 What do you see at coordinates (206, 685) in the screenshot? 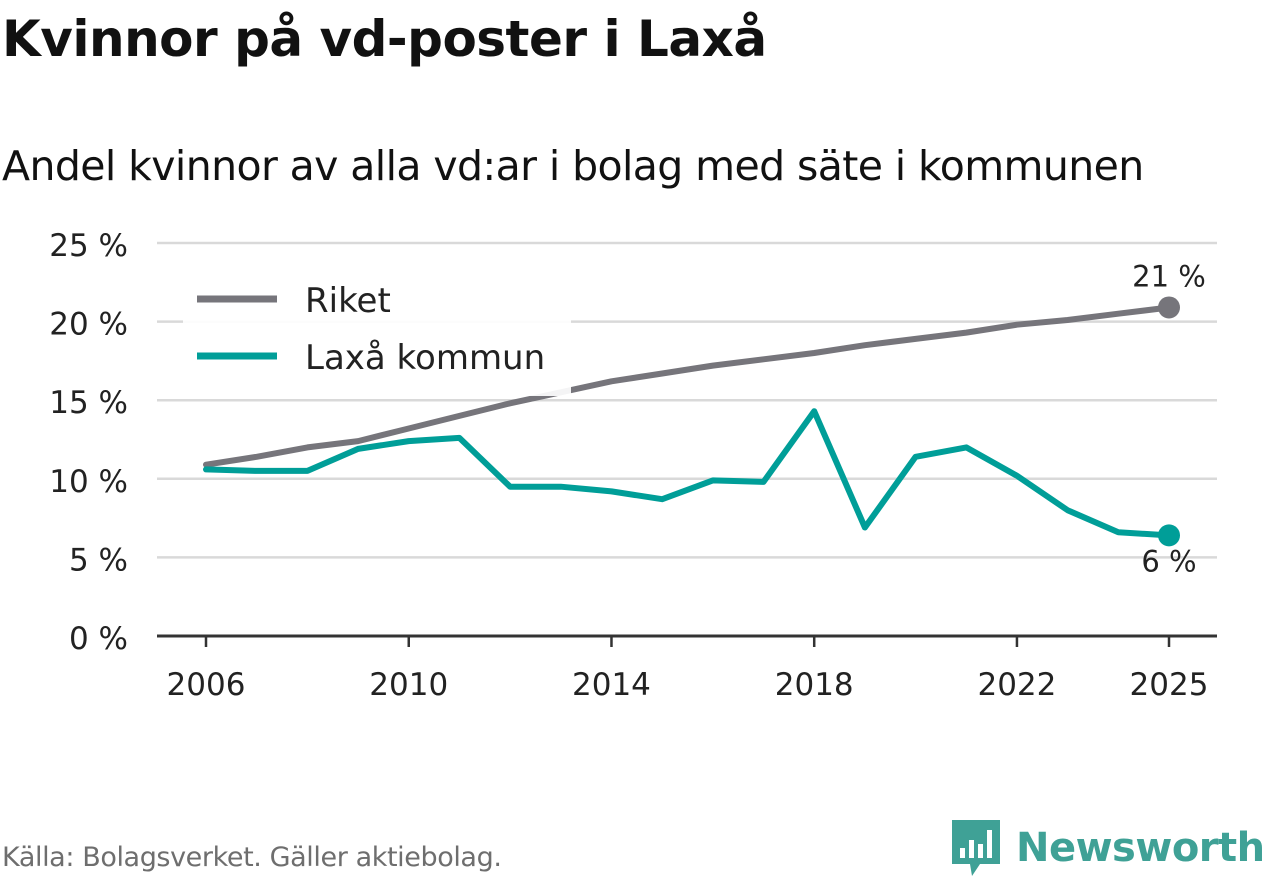
I see `x-tick-label-2006: 2006` at bounding box center [206, 685].